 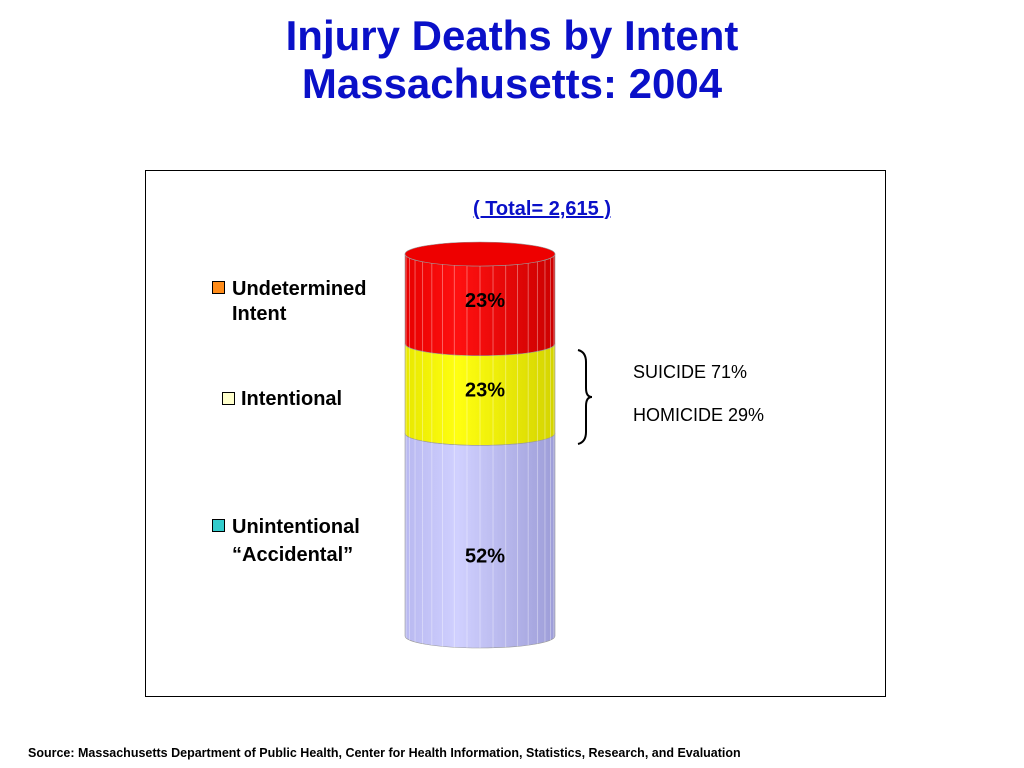 I want to click on cylinder-top-cap, so click(x=480, y=254).